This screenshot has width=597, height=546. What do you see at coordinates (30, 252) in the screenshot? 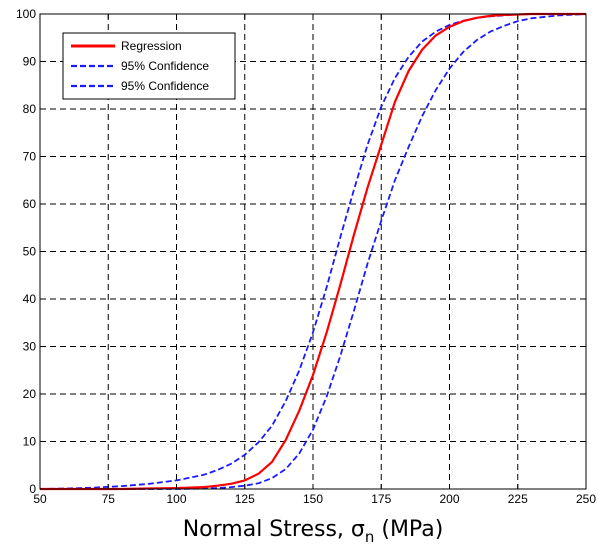
I see `y-tick-label: 50` at bounding box center [30, 252].